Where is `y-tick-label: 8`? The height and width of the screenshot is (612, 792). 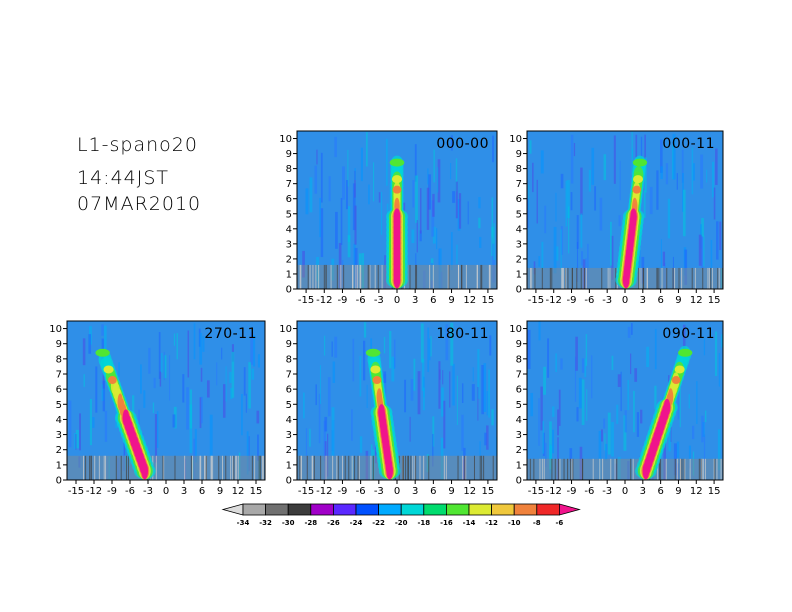
y-tick-label: 8 is located at coordinates (289, 169).